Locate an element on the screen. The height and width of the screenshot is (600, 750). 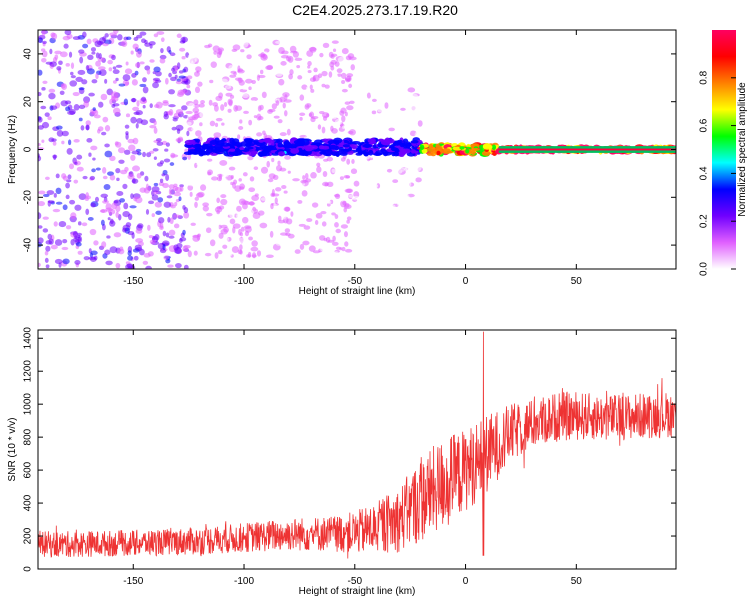
x-tick-label: 50 is located at coordinates (577, 281).